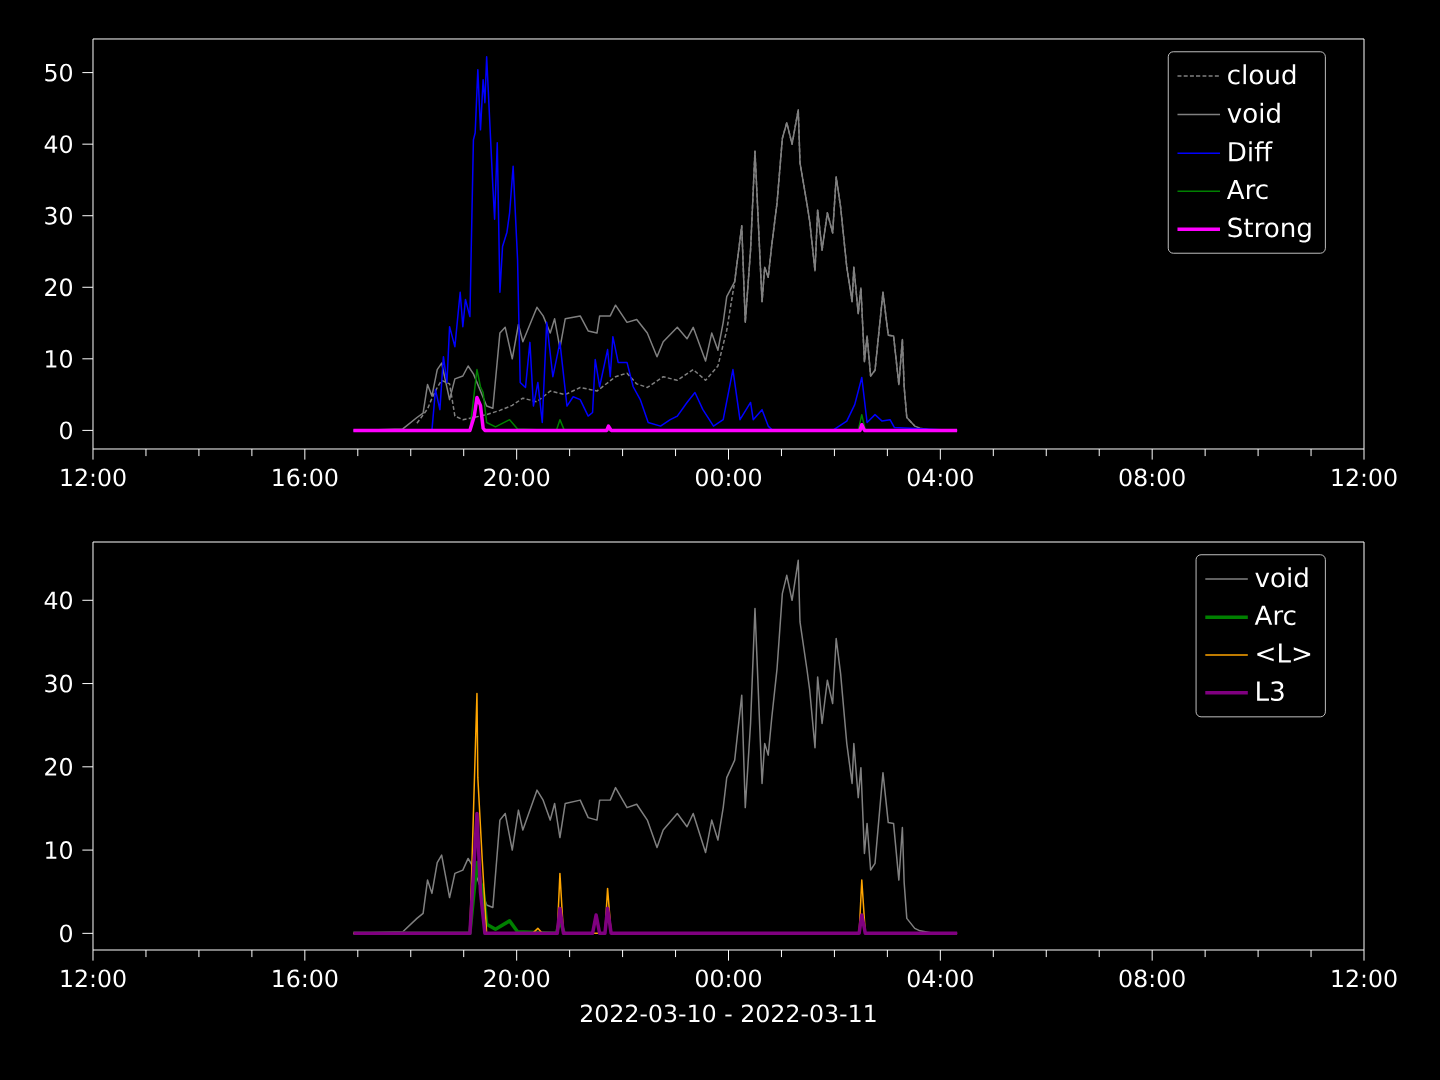 This screenshot has width=1440, height=1080. Describe the element at coordinates (58, 72) in the screenshot. I see `y-tick-label: 50` at that location.